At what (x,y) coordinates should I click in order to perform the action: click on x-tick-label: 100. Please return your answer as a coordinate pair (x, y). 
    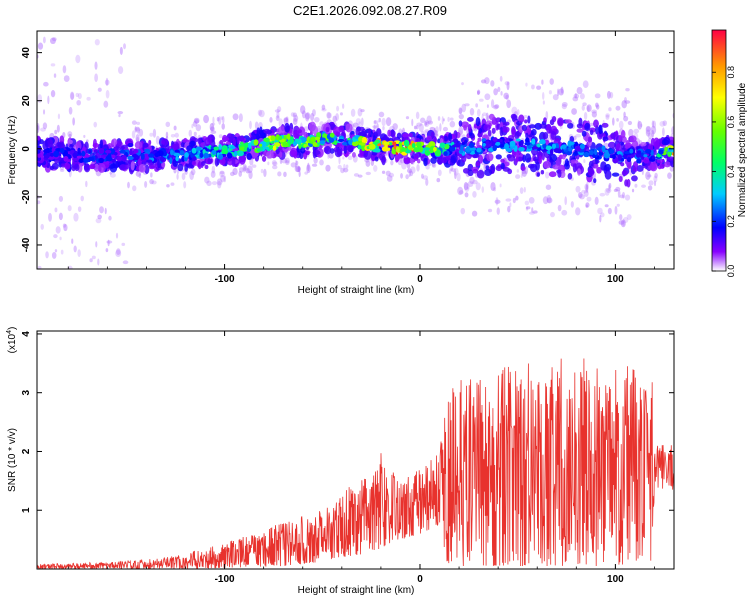
    Looking at the image, I should click on (615, 279).